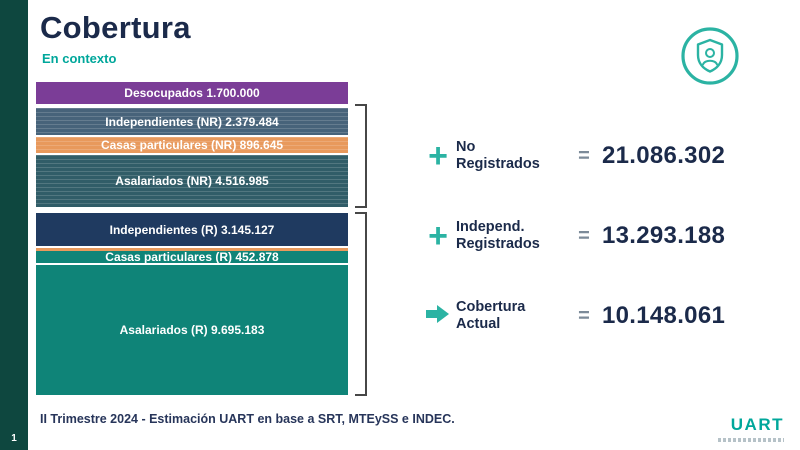 The width and height of the screenshot is (800, 450). What do you see at coordinates (192, 330) in the screenshot?
I see `bar-segment-asalariados-r: Asalariados (R) 9.695.183` at bounding box center [192, 330].